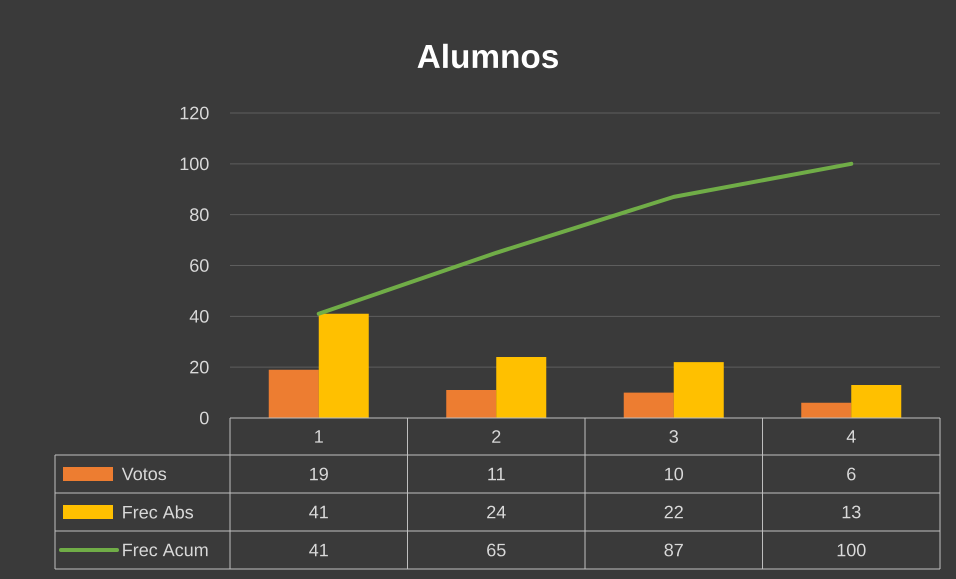 Image resolution: width=956 pixels, height=579 pixels. I want to click on legend-label: Frec Abs, so click(158, 512).